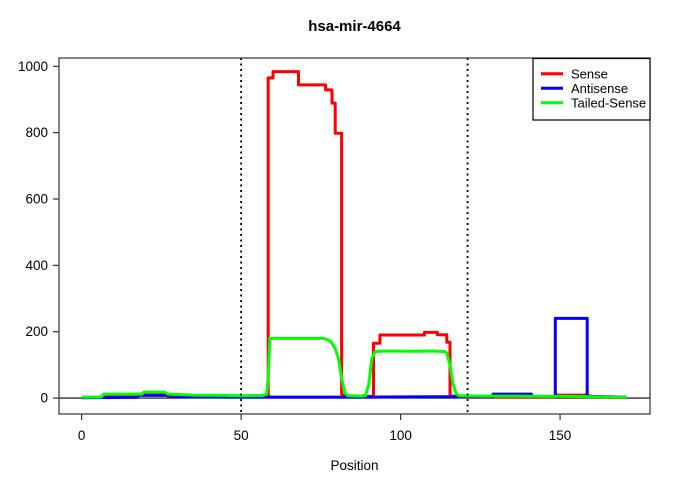 This screenshot has width=680, height=490. I want to click on x-tick-label-0: 0, so click(82, 435).